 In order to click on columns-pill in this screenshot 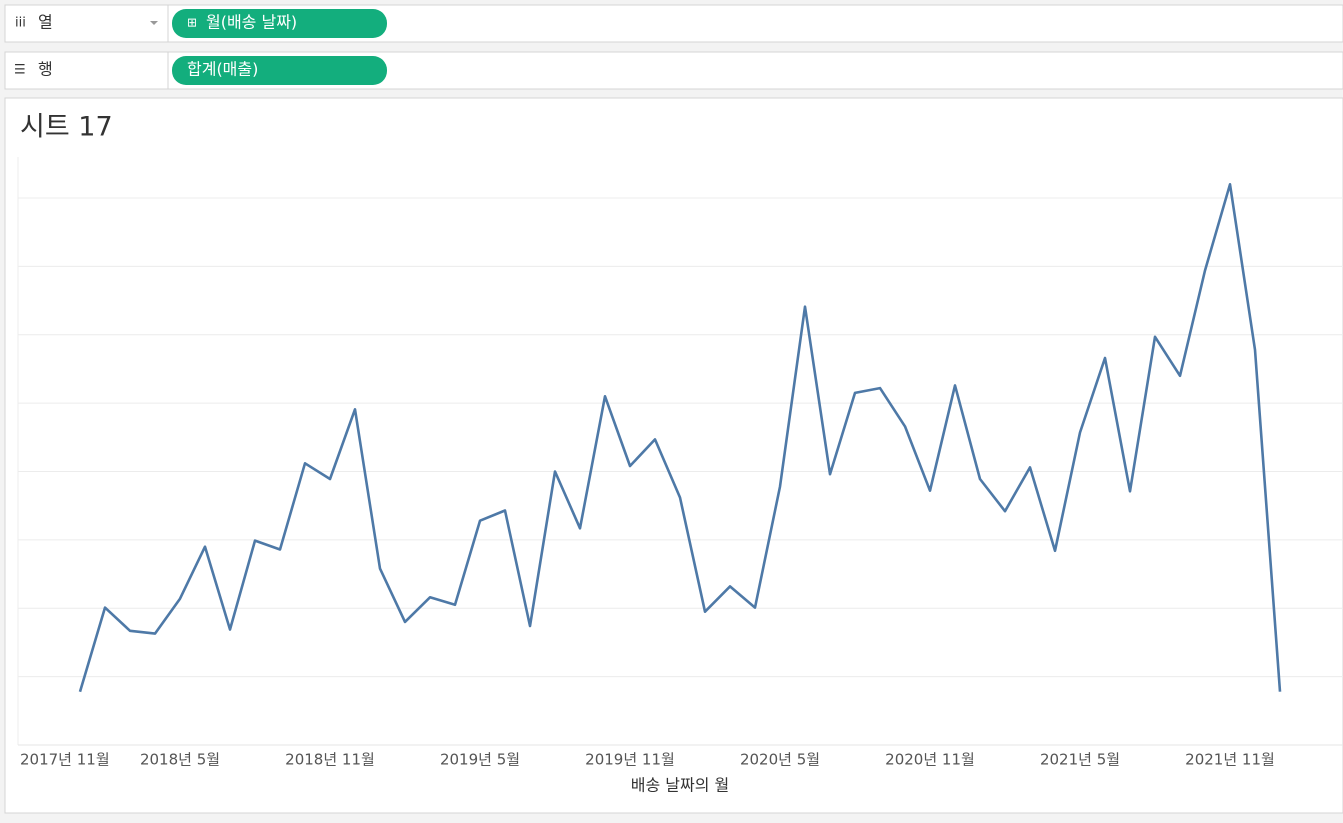, I will do `click(279, 23)`.